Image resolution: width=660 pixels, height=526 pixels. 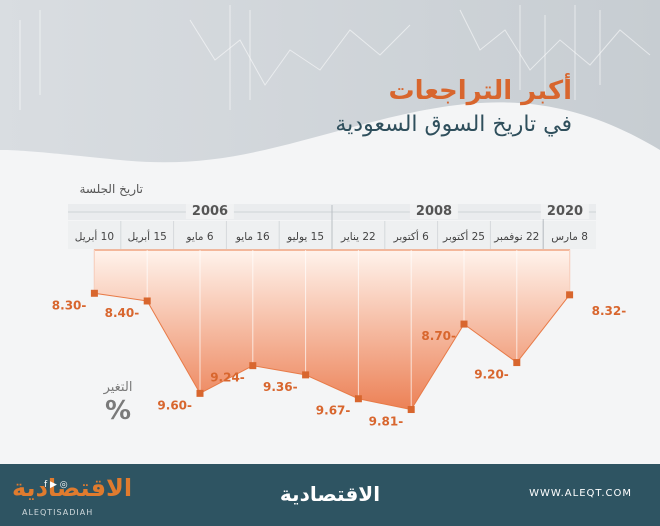 What do you see at coordinates (463, 236) in the screenshot?
I see `tick-label: 25 أكتوبر` at bounding box center [463, 236].